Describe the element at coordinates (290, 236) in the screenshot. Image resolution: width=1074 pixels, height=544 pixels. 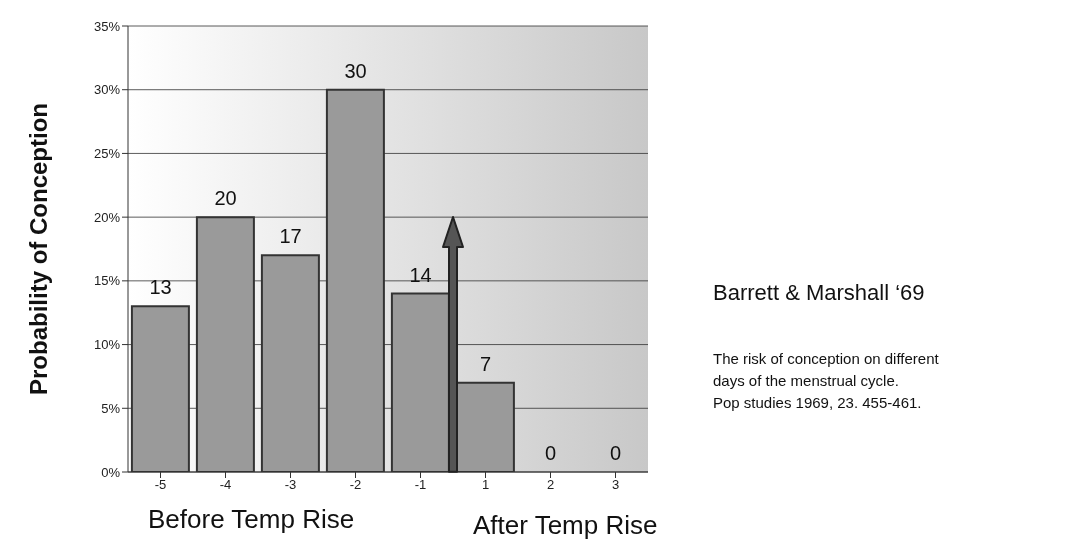
I see `data-label: 17` at that location.